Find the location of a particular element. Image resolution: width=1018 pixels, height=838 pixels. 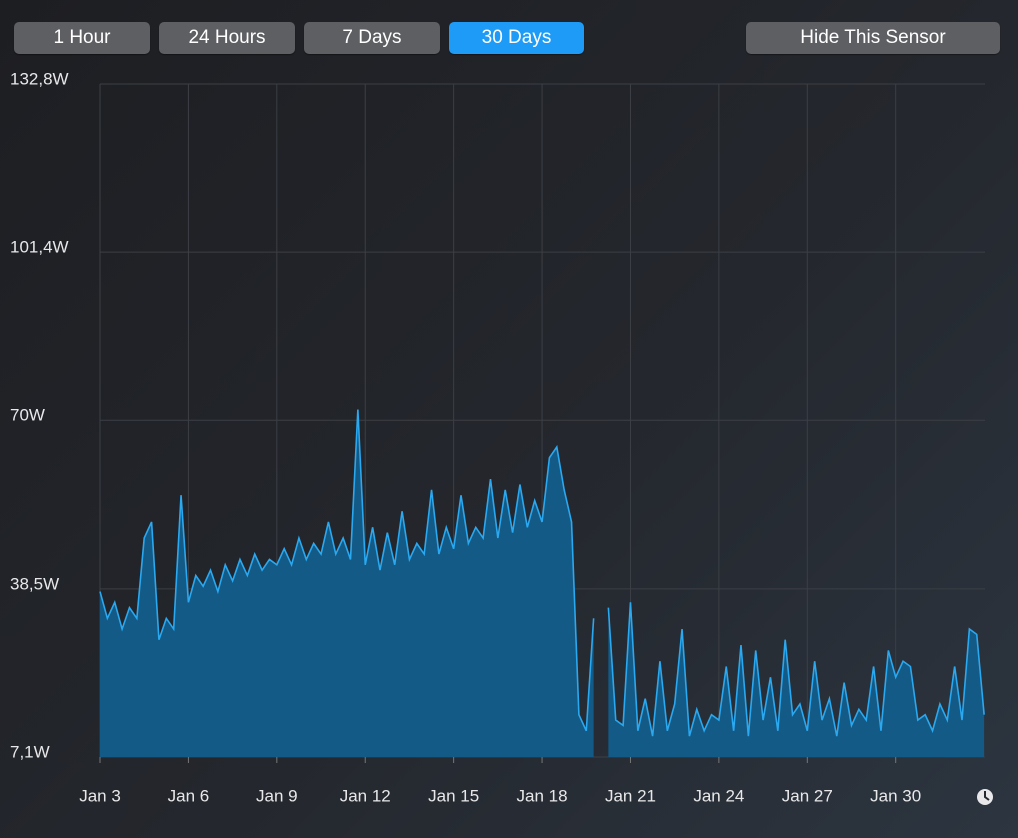

x-tick-label: Jan 30 is located at coordinates (895, 795).